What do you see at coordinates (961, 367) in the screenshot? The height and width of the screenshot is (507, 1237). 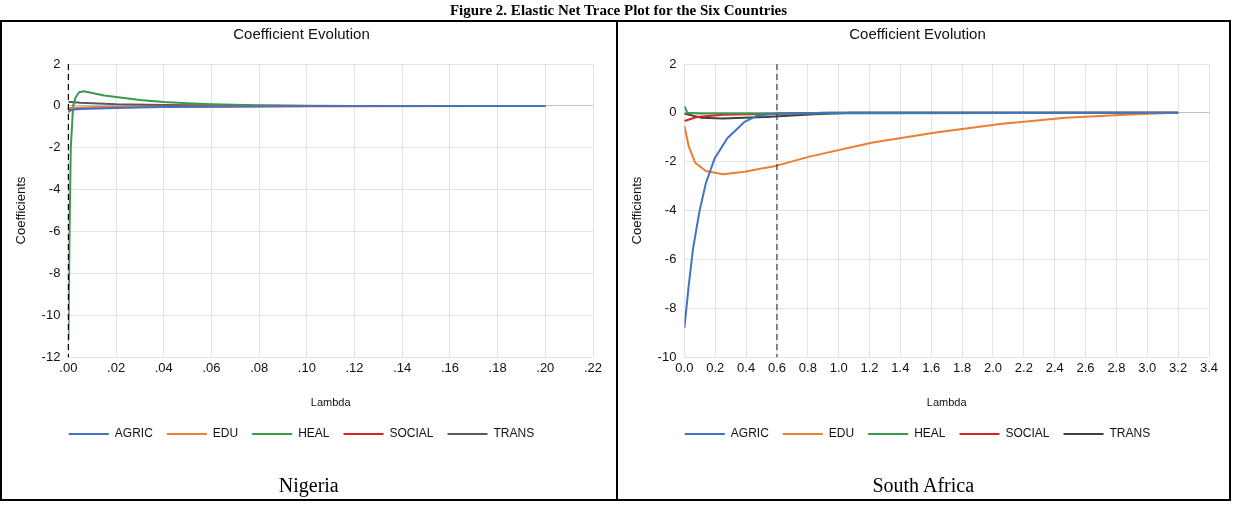 I see `x-tick-label: 1.8` at bounding box center [961, 367].